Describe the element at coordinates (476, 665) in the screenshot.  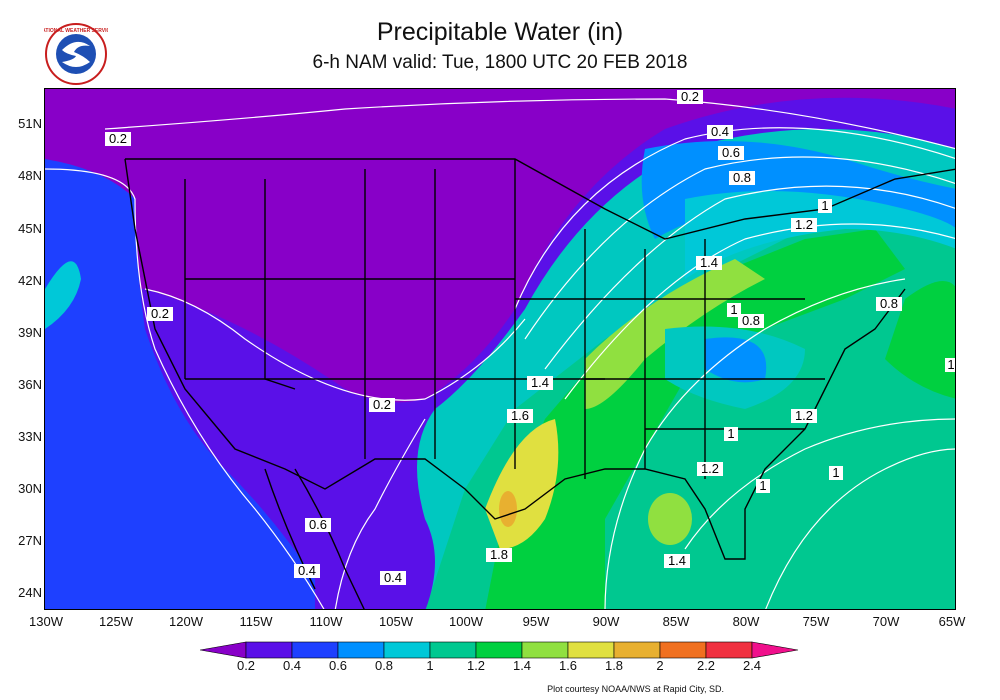
I see `color-scale-label: 1.2` at that location.